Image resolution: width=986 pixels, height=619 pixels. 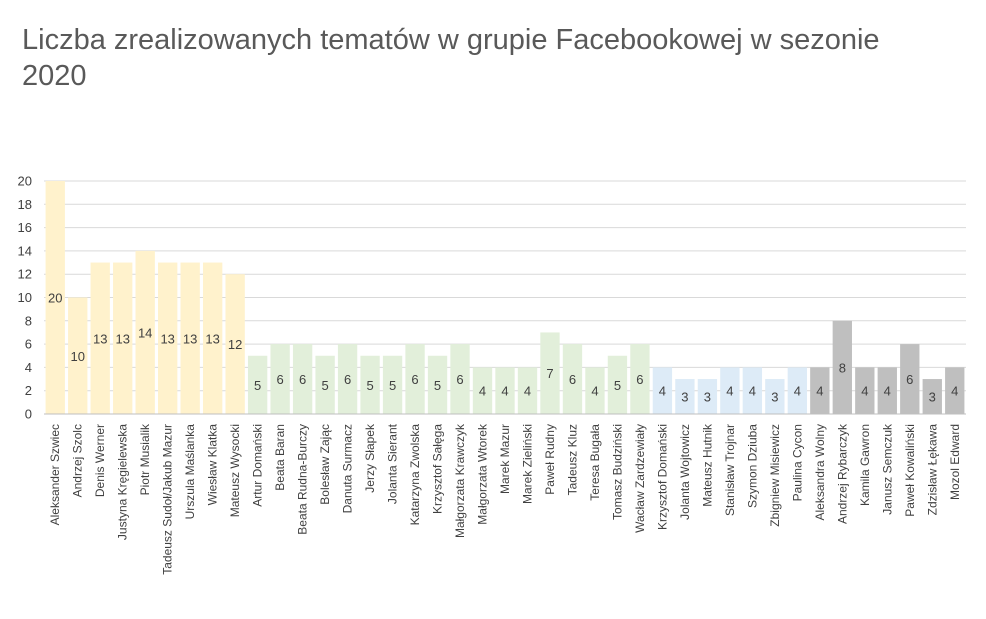 I want to click on x-tick-label: Mateusz Hutnik, so click(x=707, y=465).